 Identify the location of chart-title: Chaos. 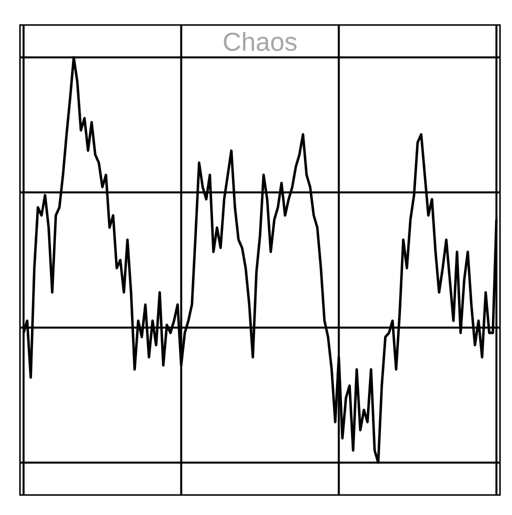
(260, 41).